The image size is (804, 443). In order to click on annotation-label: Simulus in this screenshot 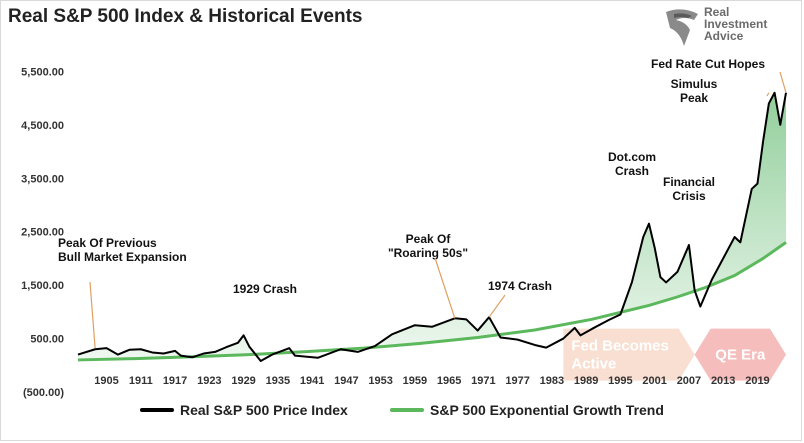, I will do `click(694, 84)`.